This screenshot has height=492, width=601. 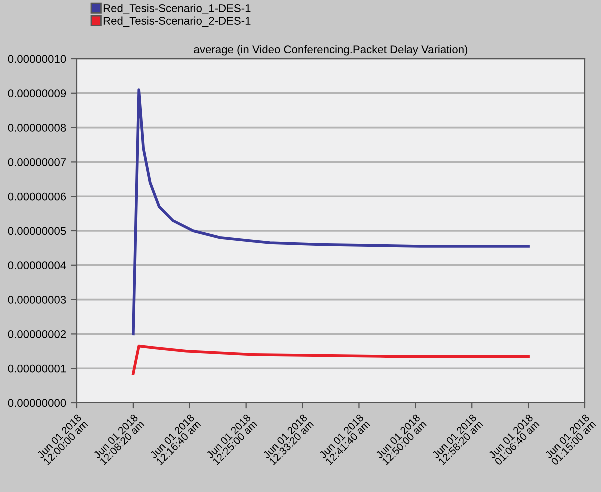 I want to click on y-tick-label: 0.00000008, so click(x=37, y=128).